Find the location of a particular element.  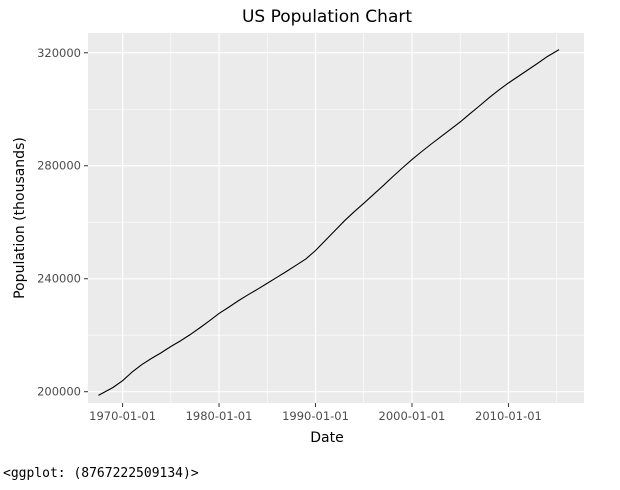

x-tick-label: 1970-01-01 is located at coordinates (122, 416).